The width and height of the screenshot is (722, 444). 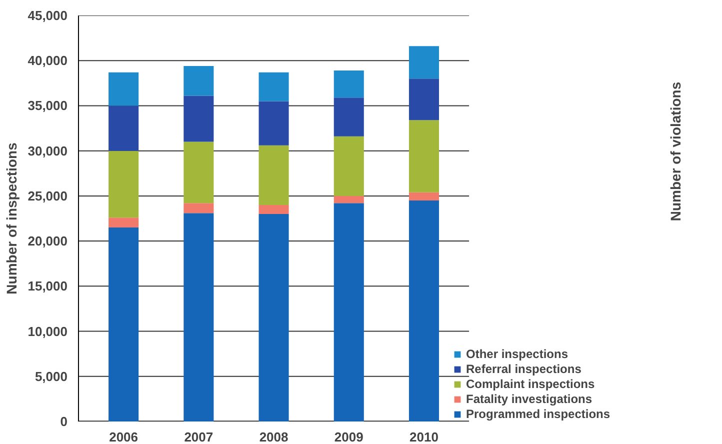 I want to click on y-tick-label: 30,000, so click(x=48, y=150).